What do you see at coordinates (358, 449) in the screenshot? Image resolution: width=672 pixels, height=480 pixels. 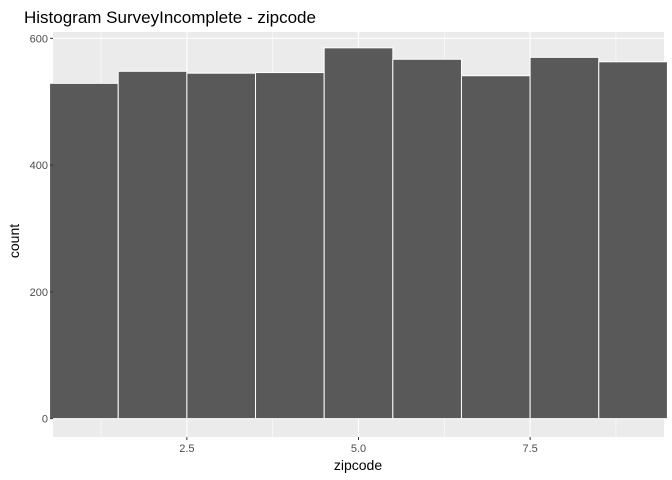 I see `x-tick-label: 5.0` at bounding box center [358, 449].